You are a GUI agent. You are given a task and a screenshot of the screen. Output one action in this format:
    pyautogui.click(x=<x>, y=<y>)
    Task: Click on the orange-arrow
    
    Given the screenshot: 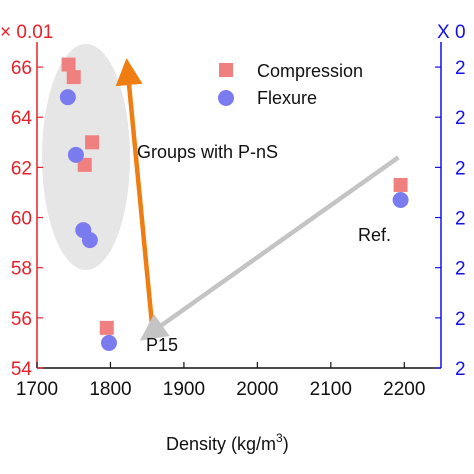 What is the action you would take?
    pyautogui.click(x=135, y=197)
    